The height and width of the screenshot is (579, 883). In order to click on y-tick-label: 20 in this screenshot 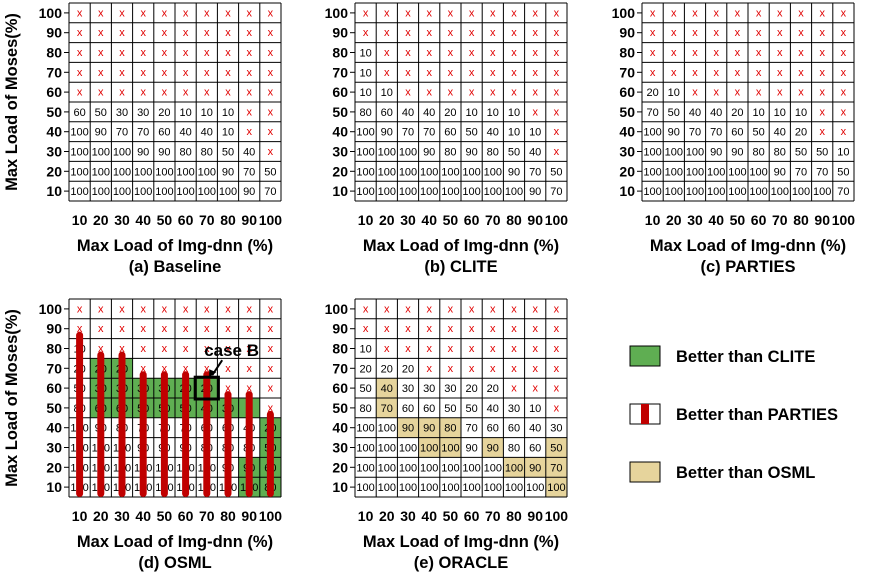, I will do `click(340, 171)`.